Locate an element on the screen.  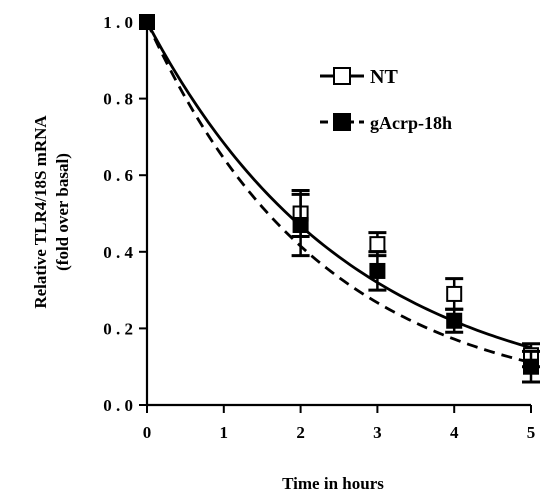
y-tick-label: 1 . 0 is located at coordinates (118, 22).